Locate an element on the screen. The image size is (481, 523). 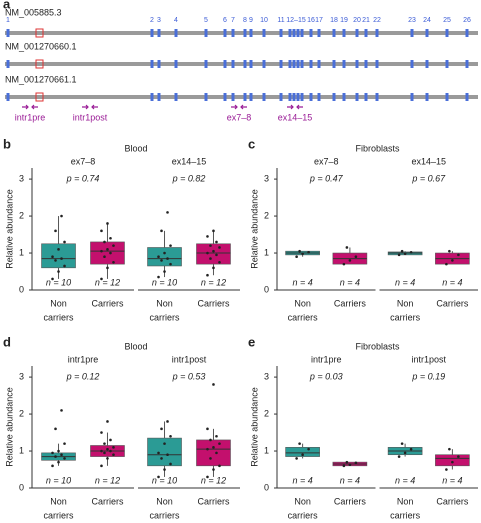
p-value: p = 0.12 is located at coordinates (83, 376).